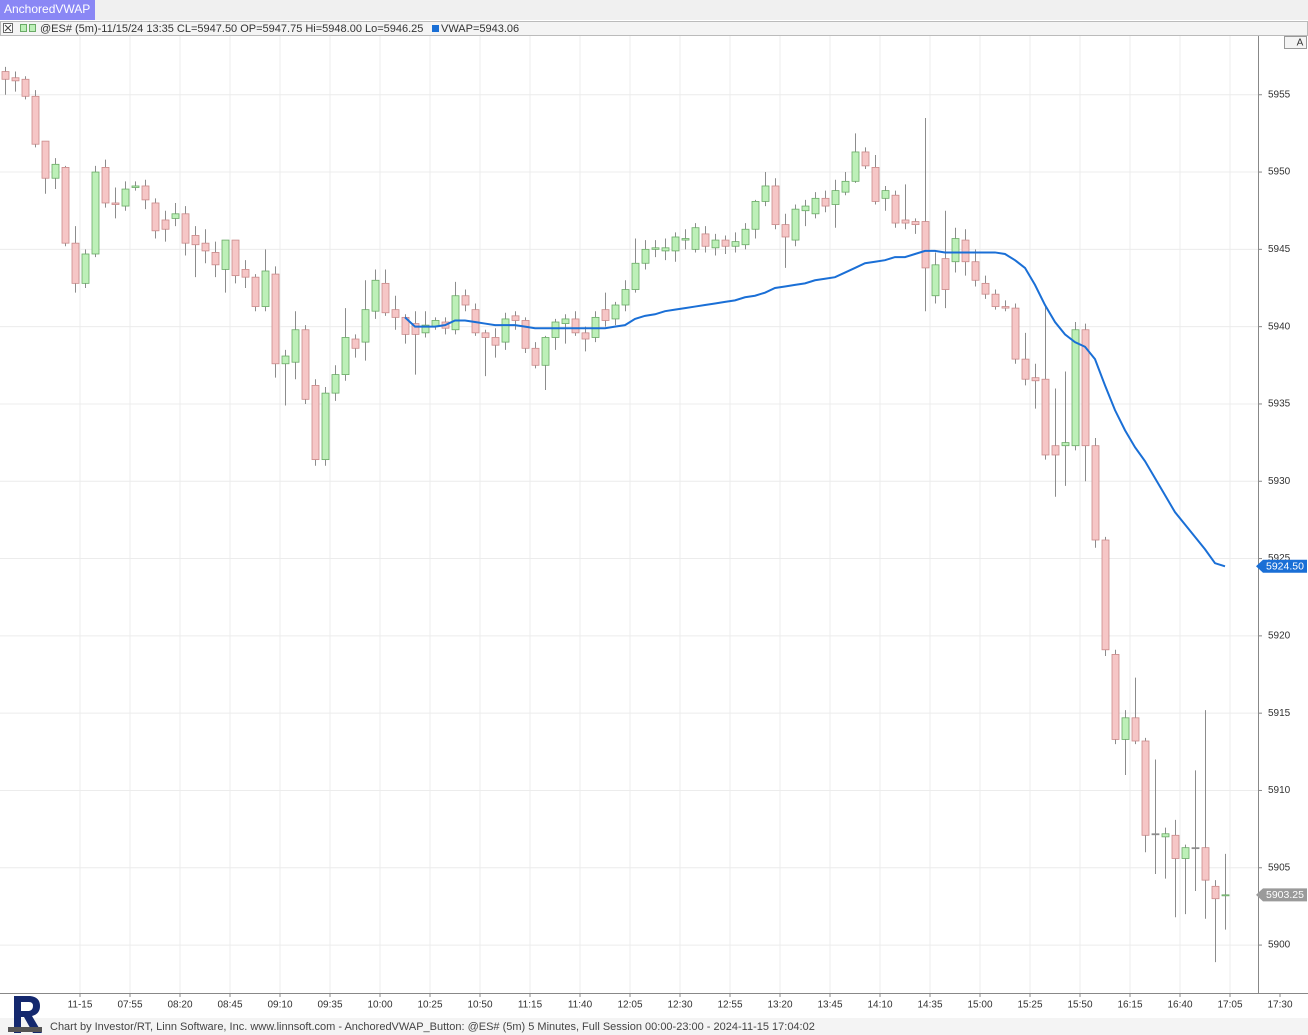 This screenshot has width=1308, height=1035. Describe the element at coordinates (279, 1005) in the screenshot. I see `x-tick-label: 09:10` at that location.